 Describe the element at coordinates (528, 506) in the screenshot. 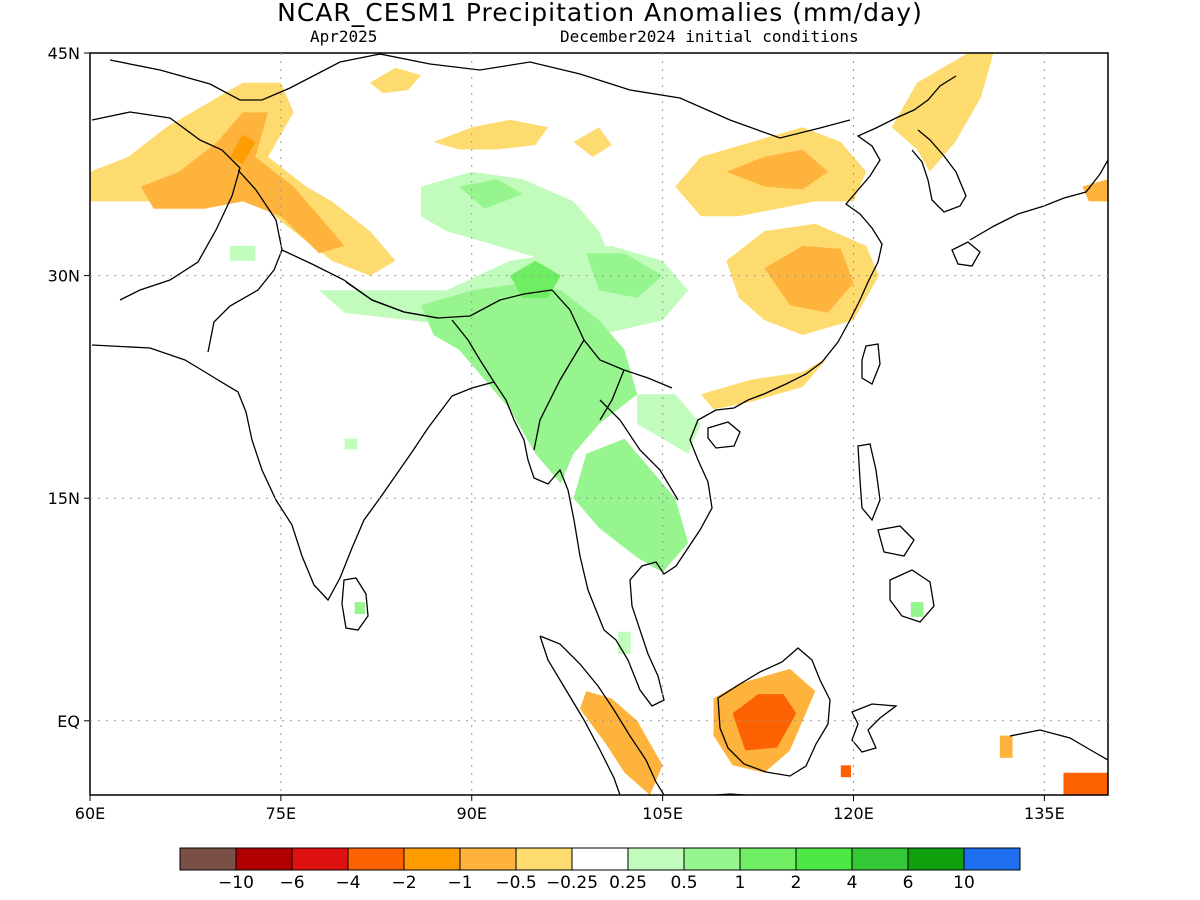

I see `myanmar-coastline` at that location.